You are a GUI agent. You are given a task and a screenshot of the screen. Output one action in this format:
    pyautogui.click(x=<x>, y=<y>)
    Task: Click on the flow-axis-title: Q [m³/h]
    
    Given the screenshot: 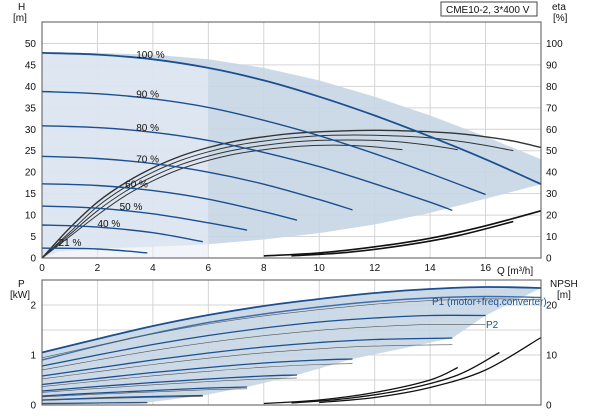 What is the action you would take?
    pyautogui.click(x=515, y=271)
    